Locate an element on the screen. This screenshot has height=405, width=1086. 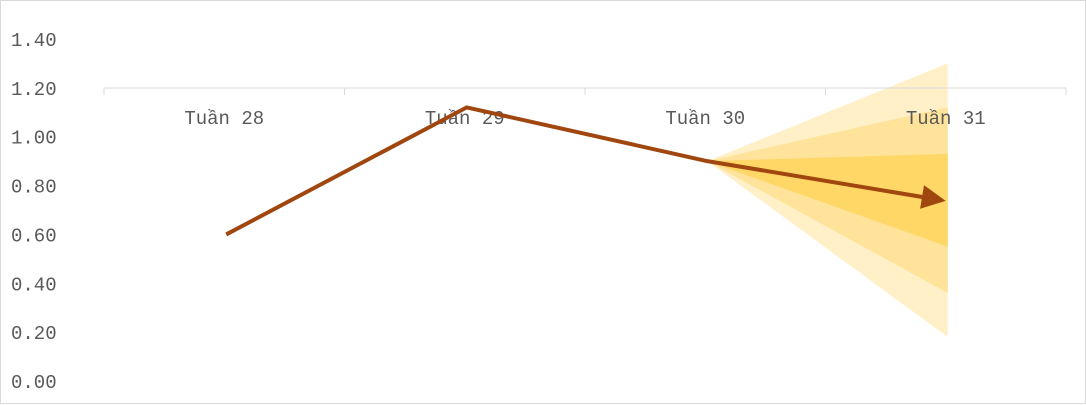
y-tick-label: 0.60 is located at coordinates (34, 236).